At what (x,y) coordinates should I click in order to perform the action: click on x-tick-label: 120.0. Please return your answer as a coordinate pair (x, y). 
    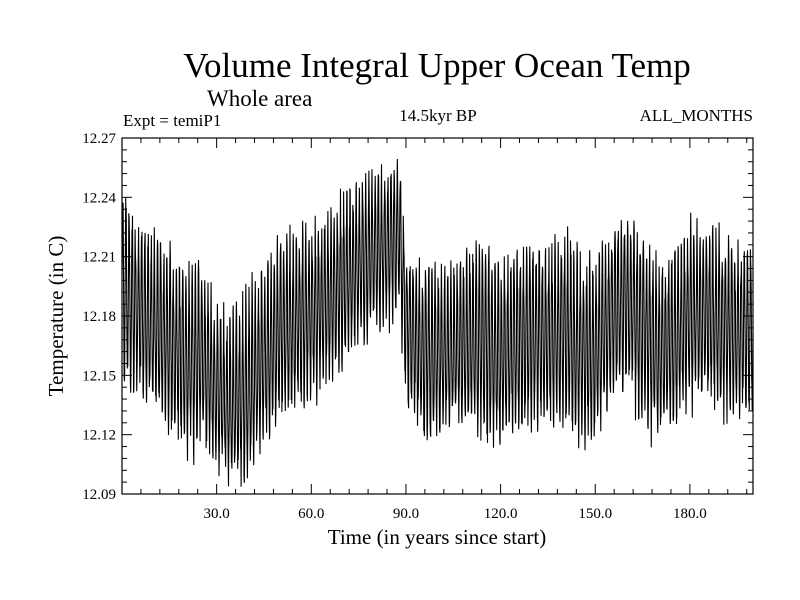
    Looking at the image, I should click on (501, 514).